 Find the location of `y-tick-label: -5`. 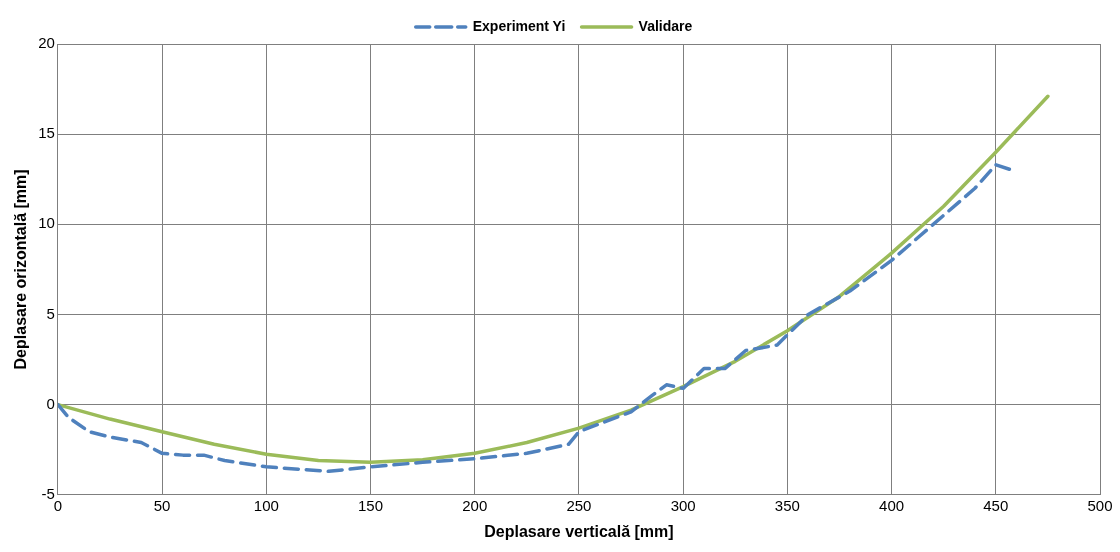

y-tick-label: -5 is located at coordinates (48, 493).